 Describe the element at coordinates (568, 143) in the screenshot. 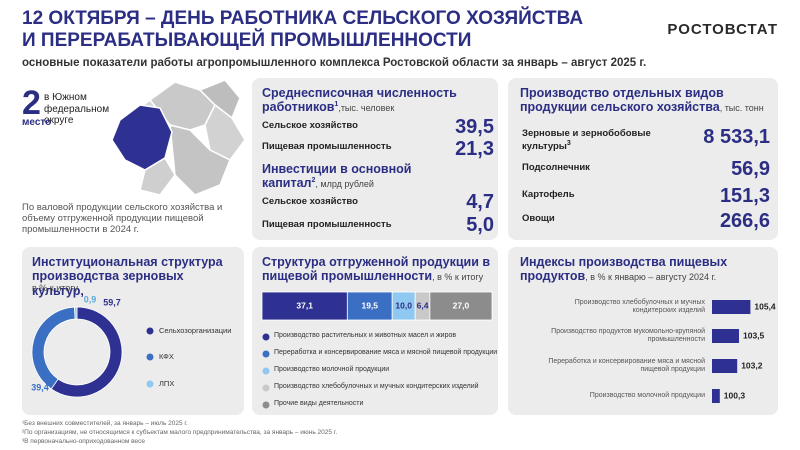

I see `footnote-mark: 3` at that location.